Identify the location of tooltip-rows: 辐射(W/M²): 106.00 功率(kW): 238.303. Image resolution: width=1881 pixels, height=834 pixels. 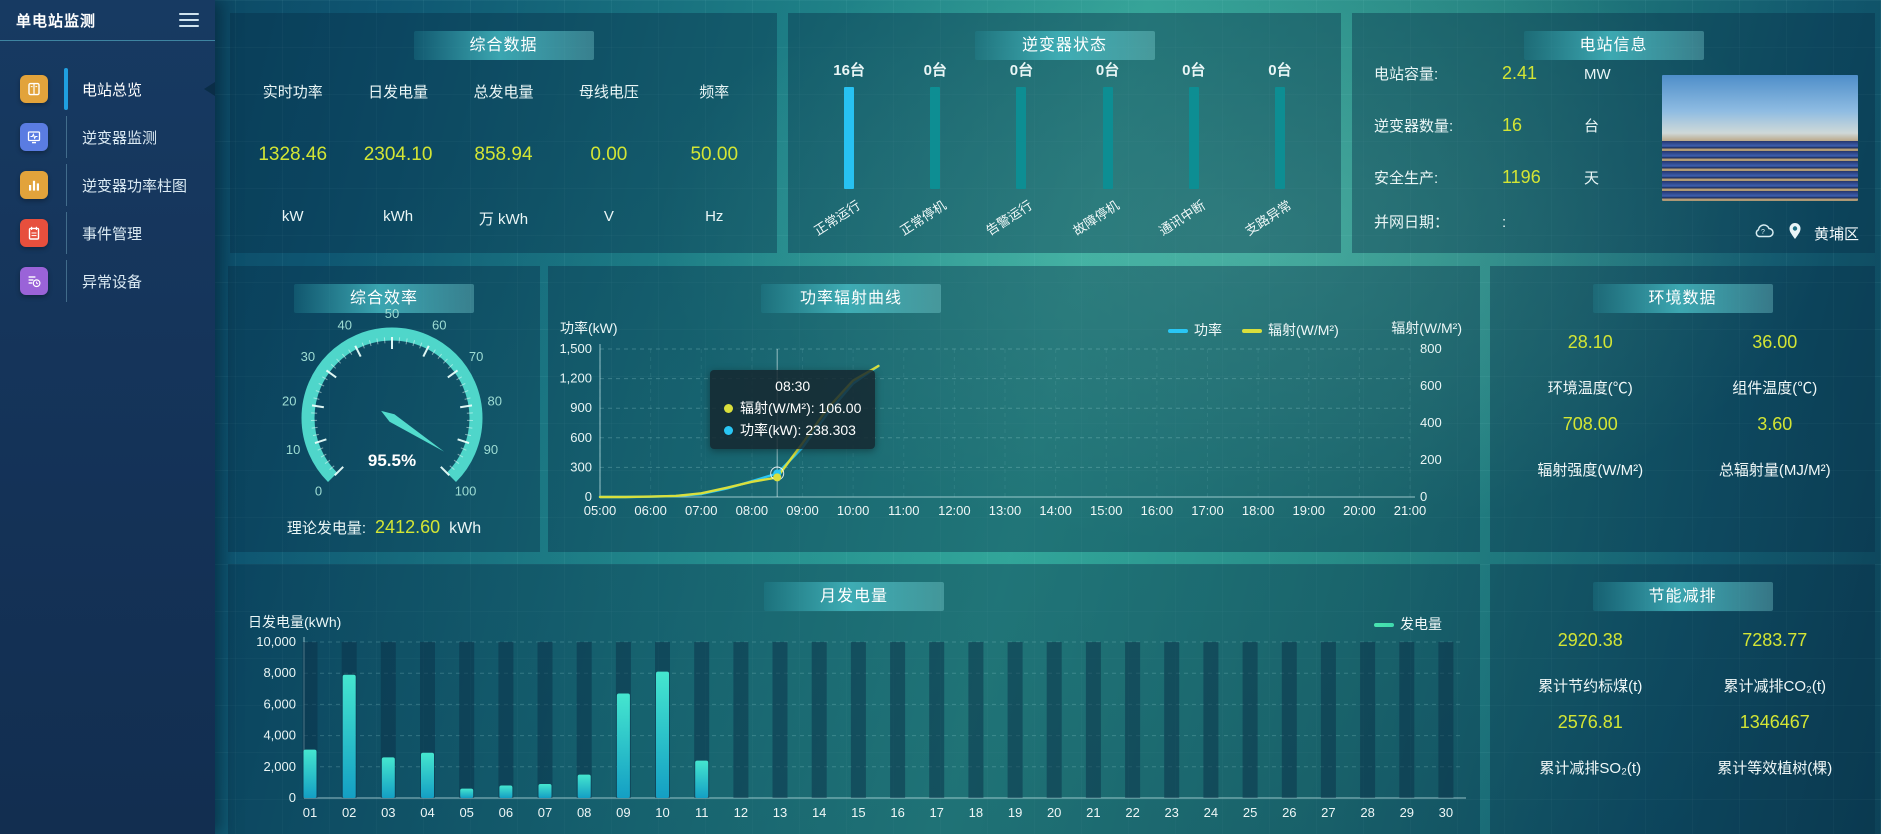
(792, 419).